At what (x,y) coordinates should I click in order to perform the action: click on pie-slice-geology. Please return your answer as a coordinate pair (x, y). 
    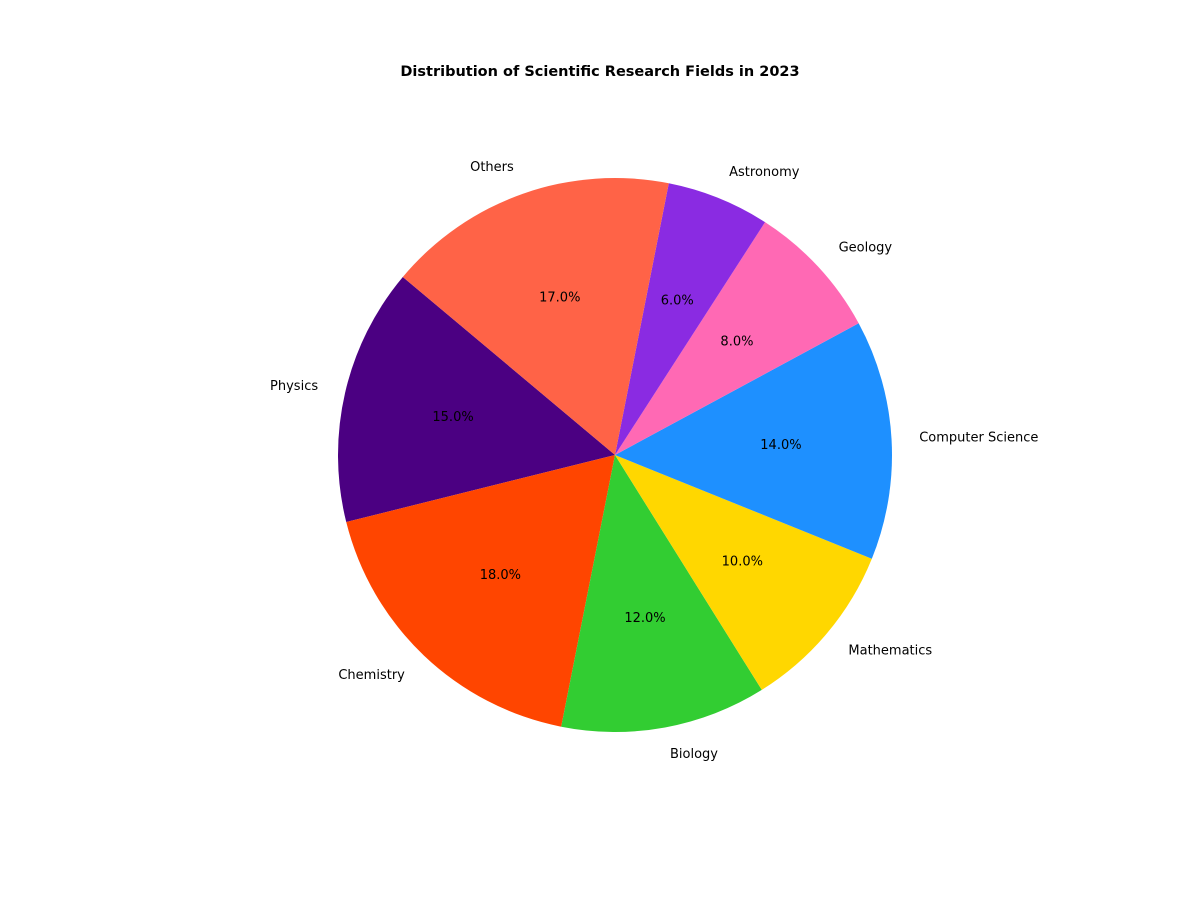
    Looking at the image, I should click on (737, 338).